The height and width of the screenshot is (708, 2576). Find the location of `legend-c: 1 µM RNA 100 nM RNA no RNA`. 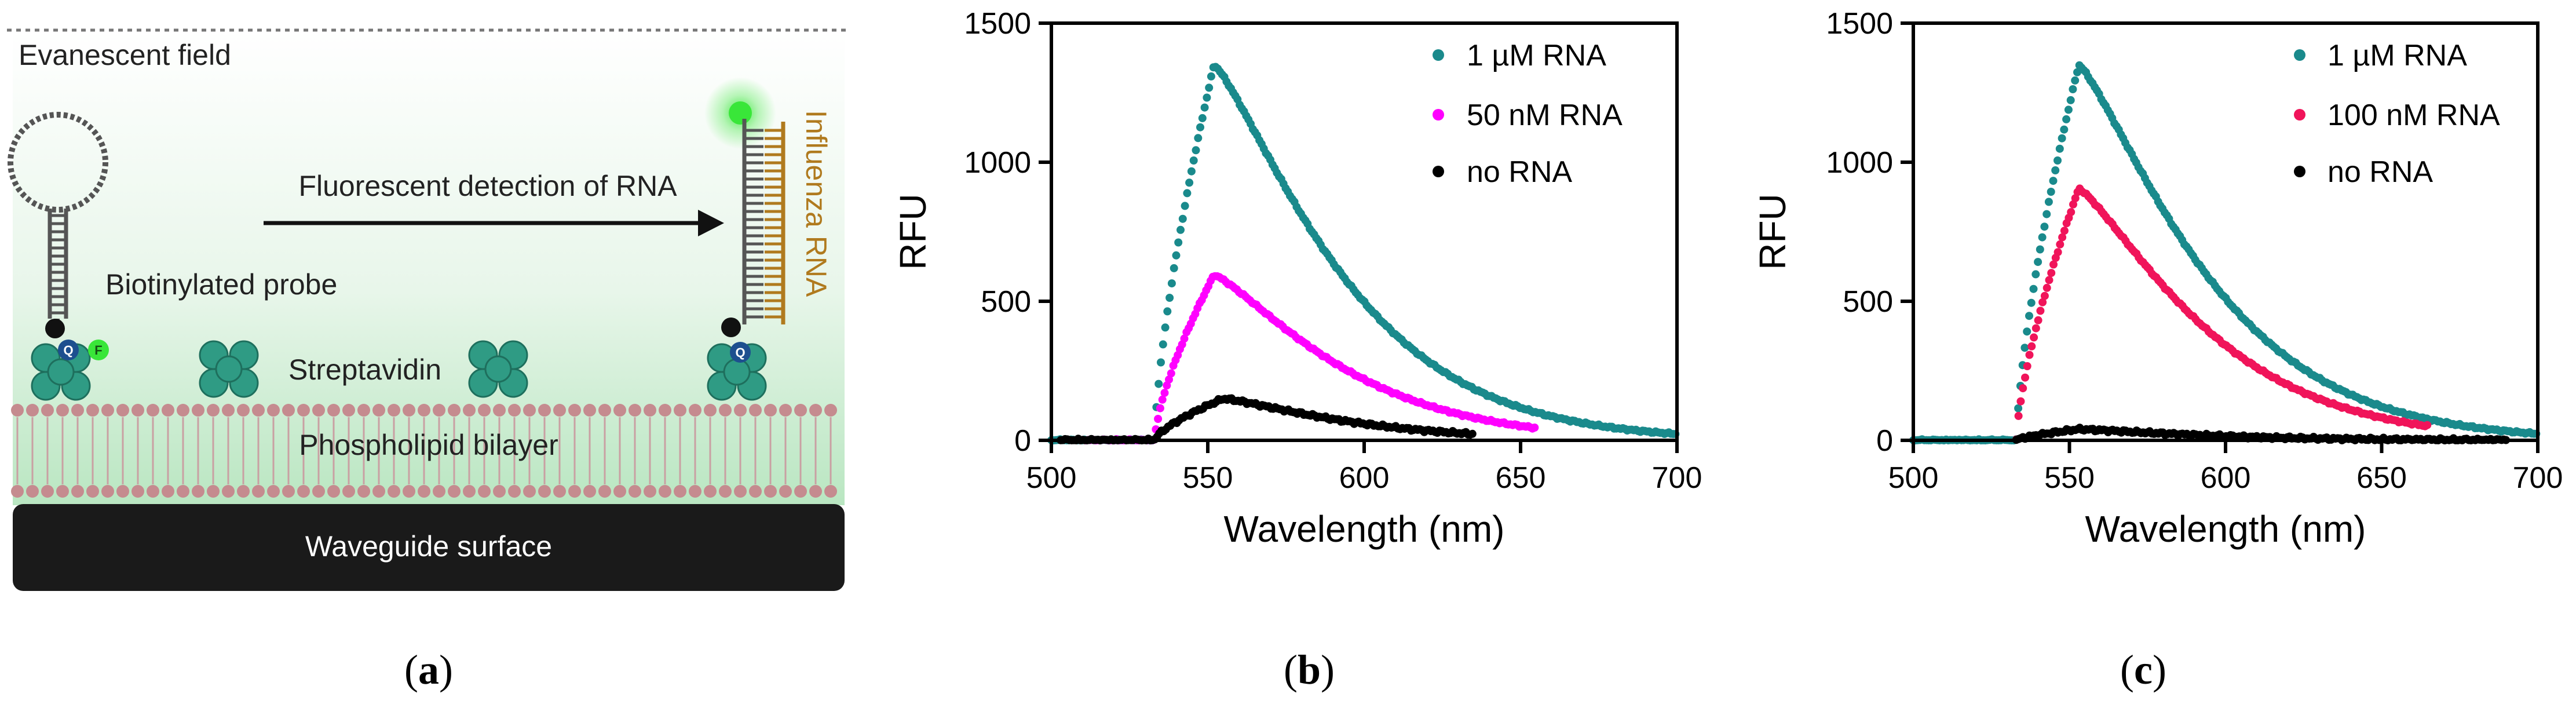

legend-c: 1 µM RNA 100 nM RNA no RNA is located at coordinates (2397, 114).